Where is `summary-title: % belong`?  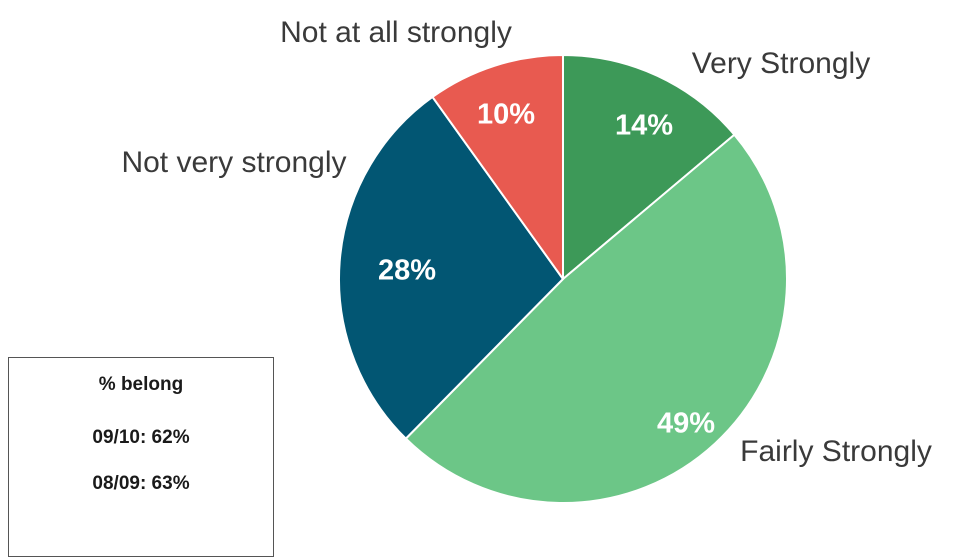
summary-title: % belong is located at coordinates (141, 384).